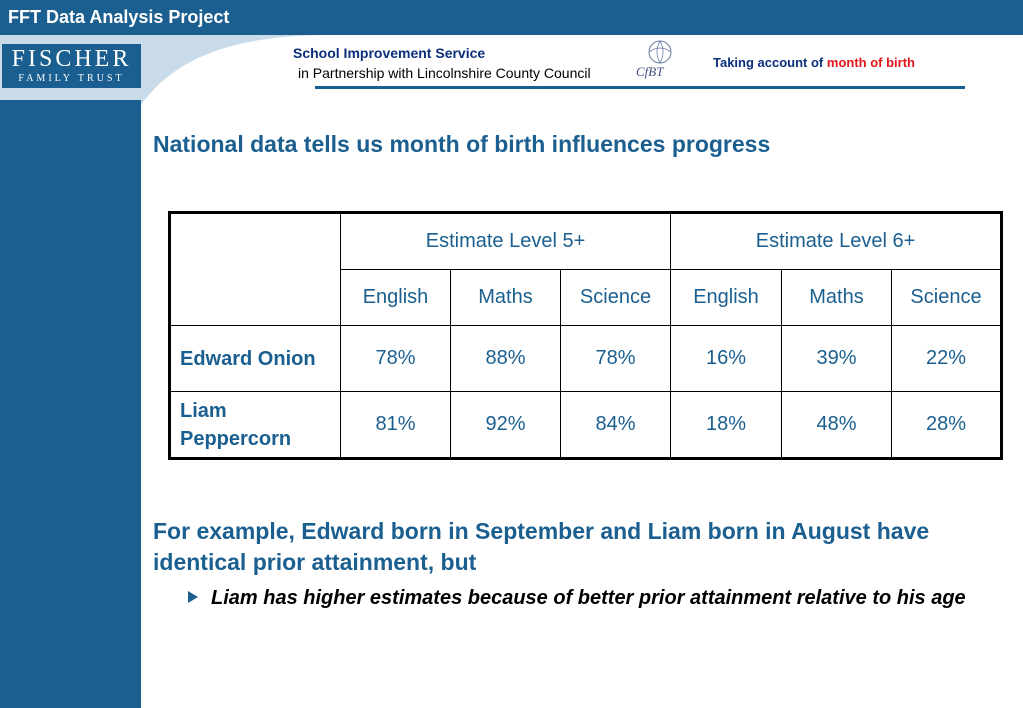  Describe the element at coordinates (640, 87) in the screenshot. I see `header-rule` at that location.